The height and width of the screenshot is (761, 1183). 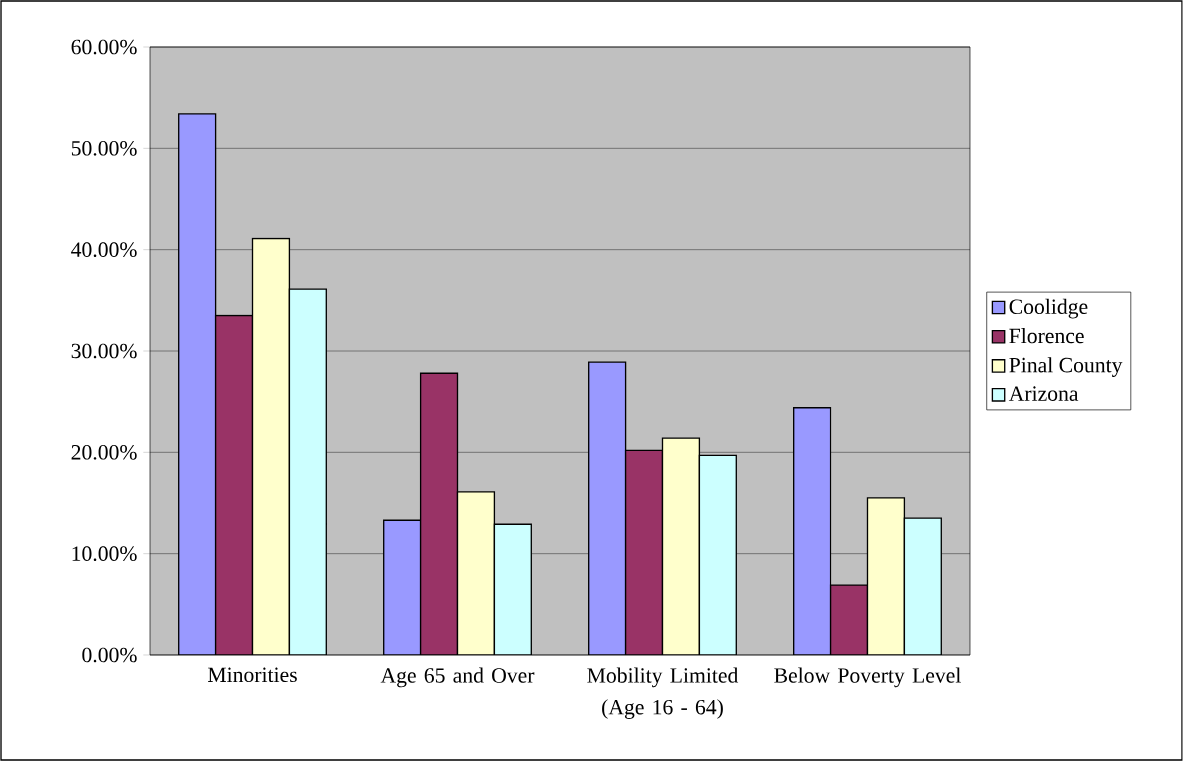 What do you see at coordinates (104, 250) in the screenshot?
I see `y-tick-label: 40.00%` at bounding box center [104, 250].